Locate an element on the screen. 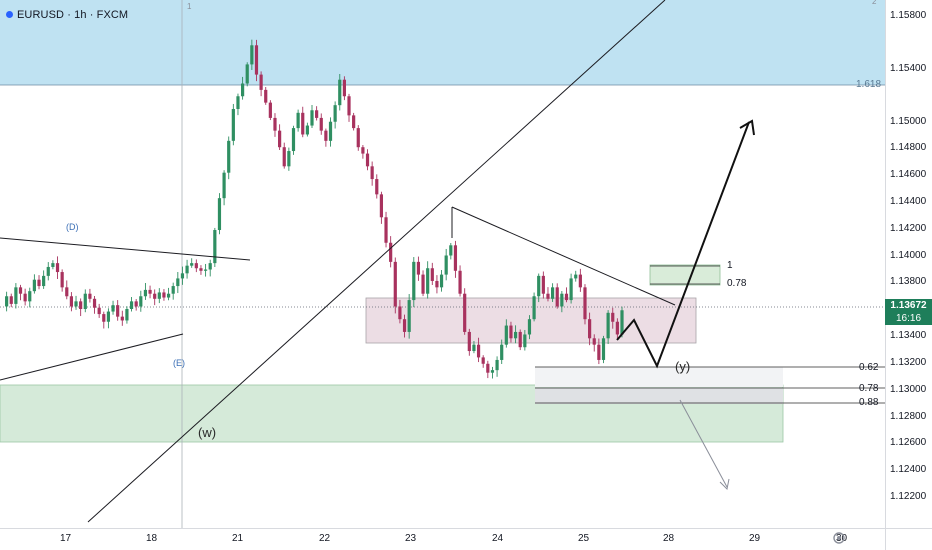 This screenshot has width=932, height=550. wave-label-d: (D) is located at coordinates (72, 227).